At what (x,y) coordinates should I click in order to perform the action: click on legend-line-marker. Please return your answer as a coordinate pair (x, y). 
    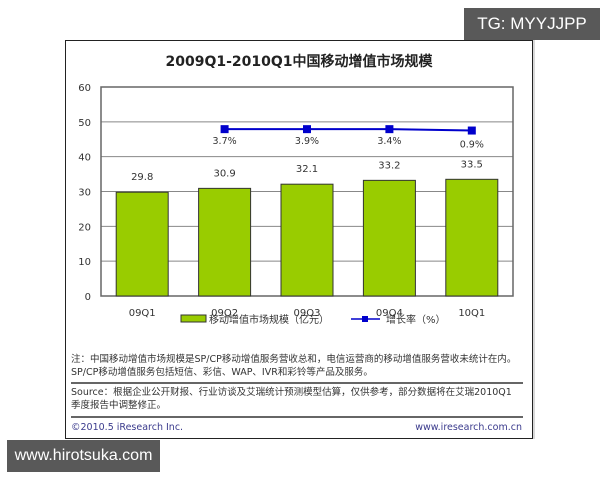
    Looking at the image, I should click on (365, 319).